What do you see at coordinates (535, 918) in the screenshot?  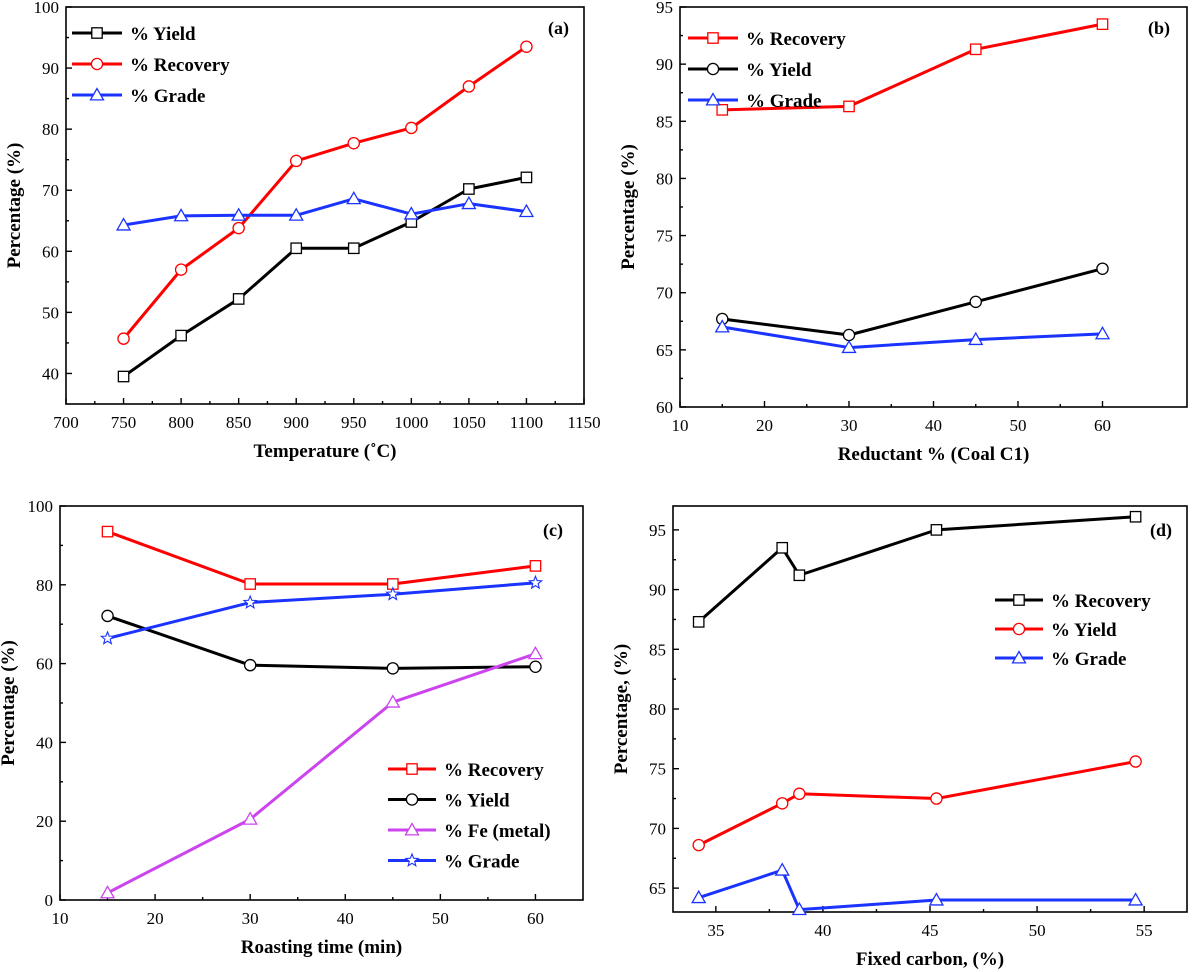 I see `x-tick-label: 60` at bounding box center [535, 918].